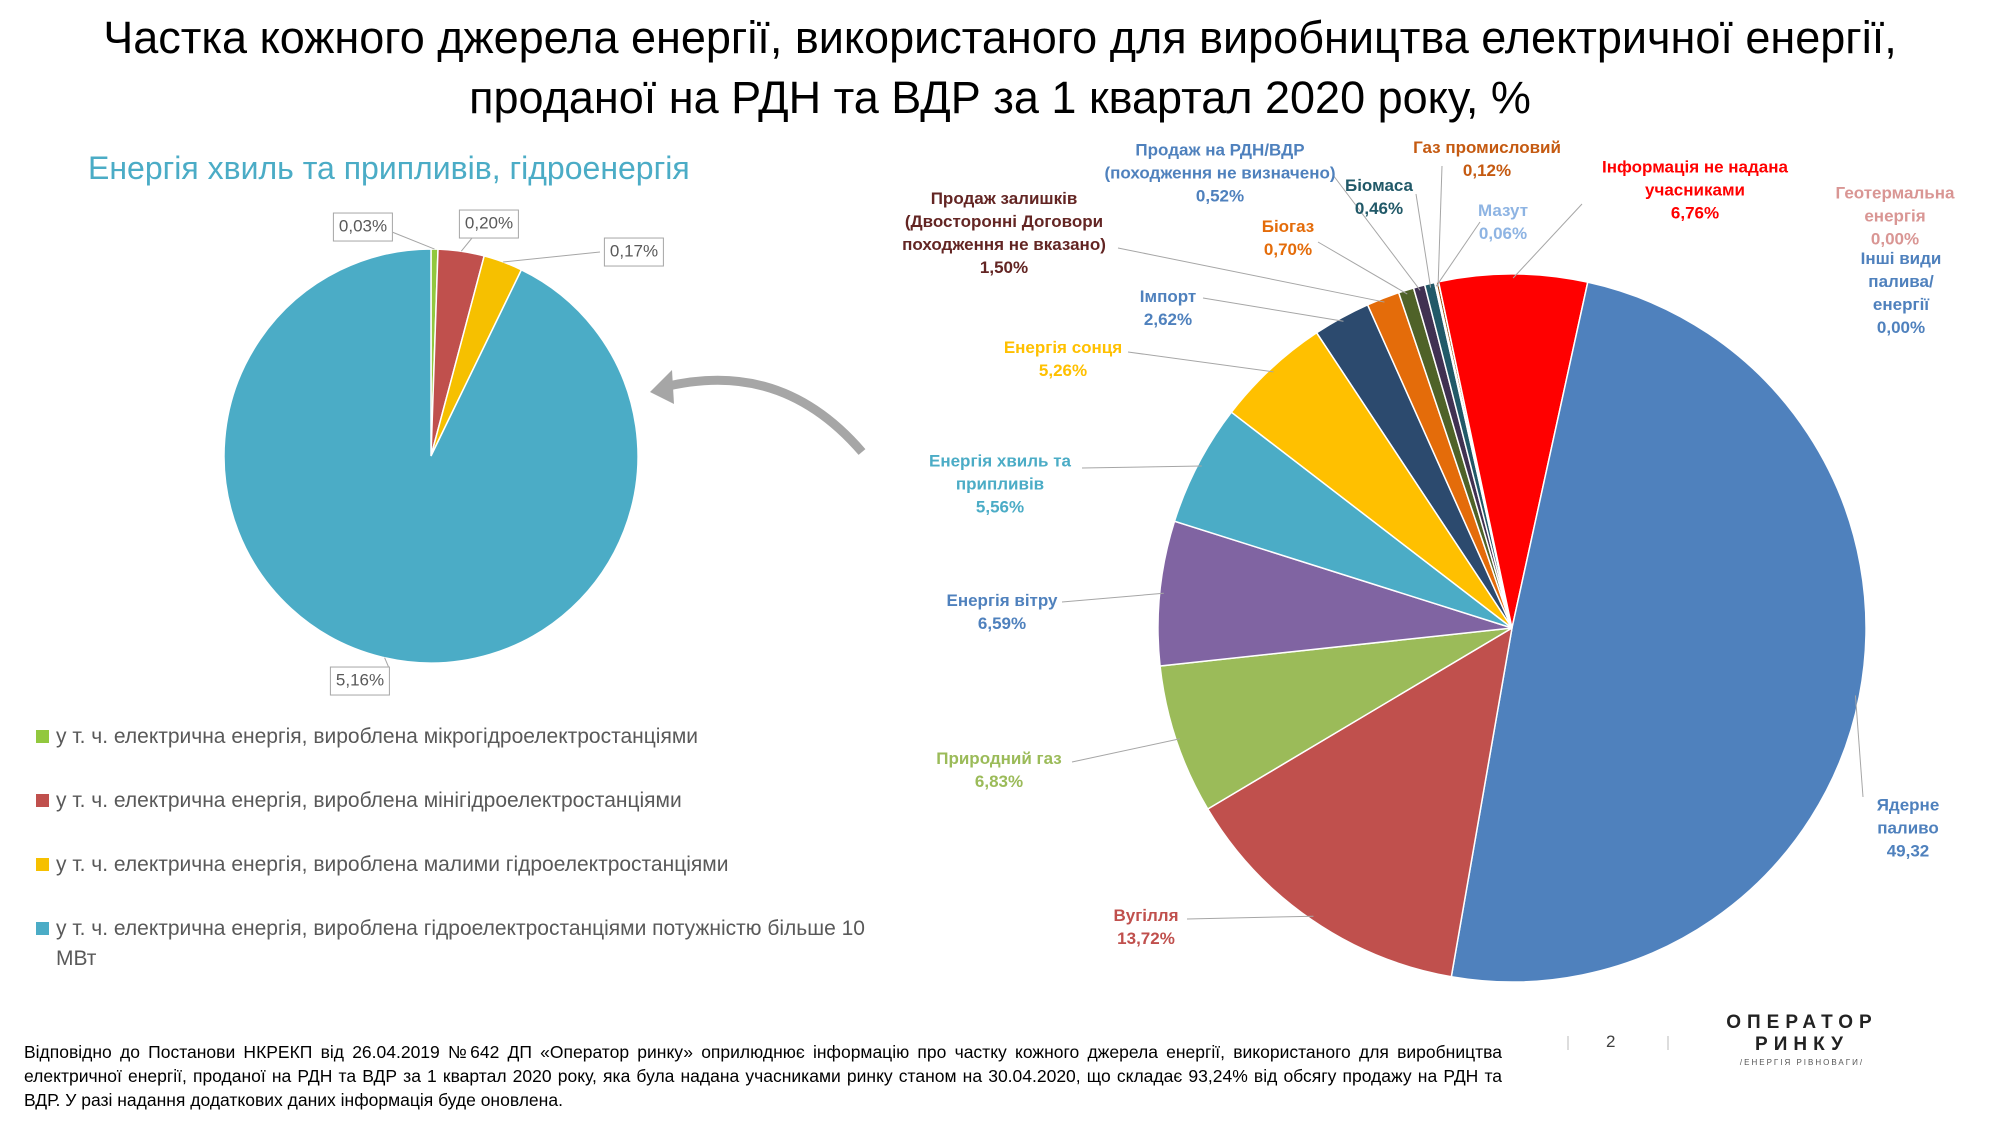 Image resolution: width=2000 pixels, height=1125 pixels. I want to click on data-label: 0,20%, so click(489, 224).